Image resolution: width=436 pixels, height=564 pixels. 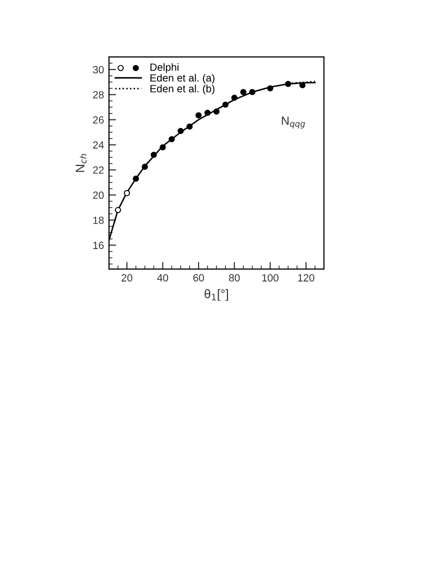 I want to click on x-tick-label: 20, so click(x=127, y=278).